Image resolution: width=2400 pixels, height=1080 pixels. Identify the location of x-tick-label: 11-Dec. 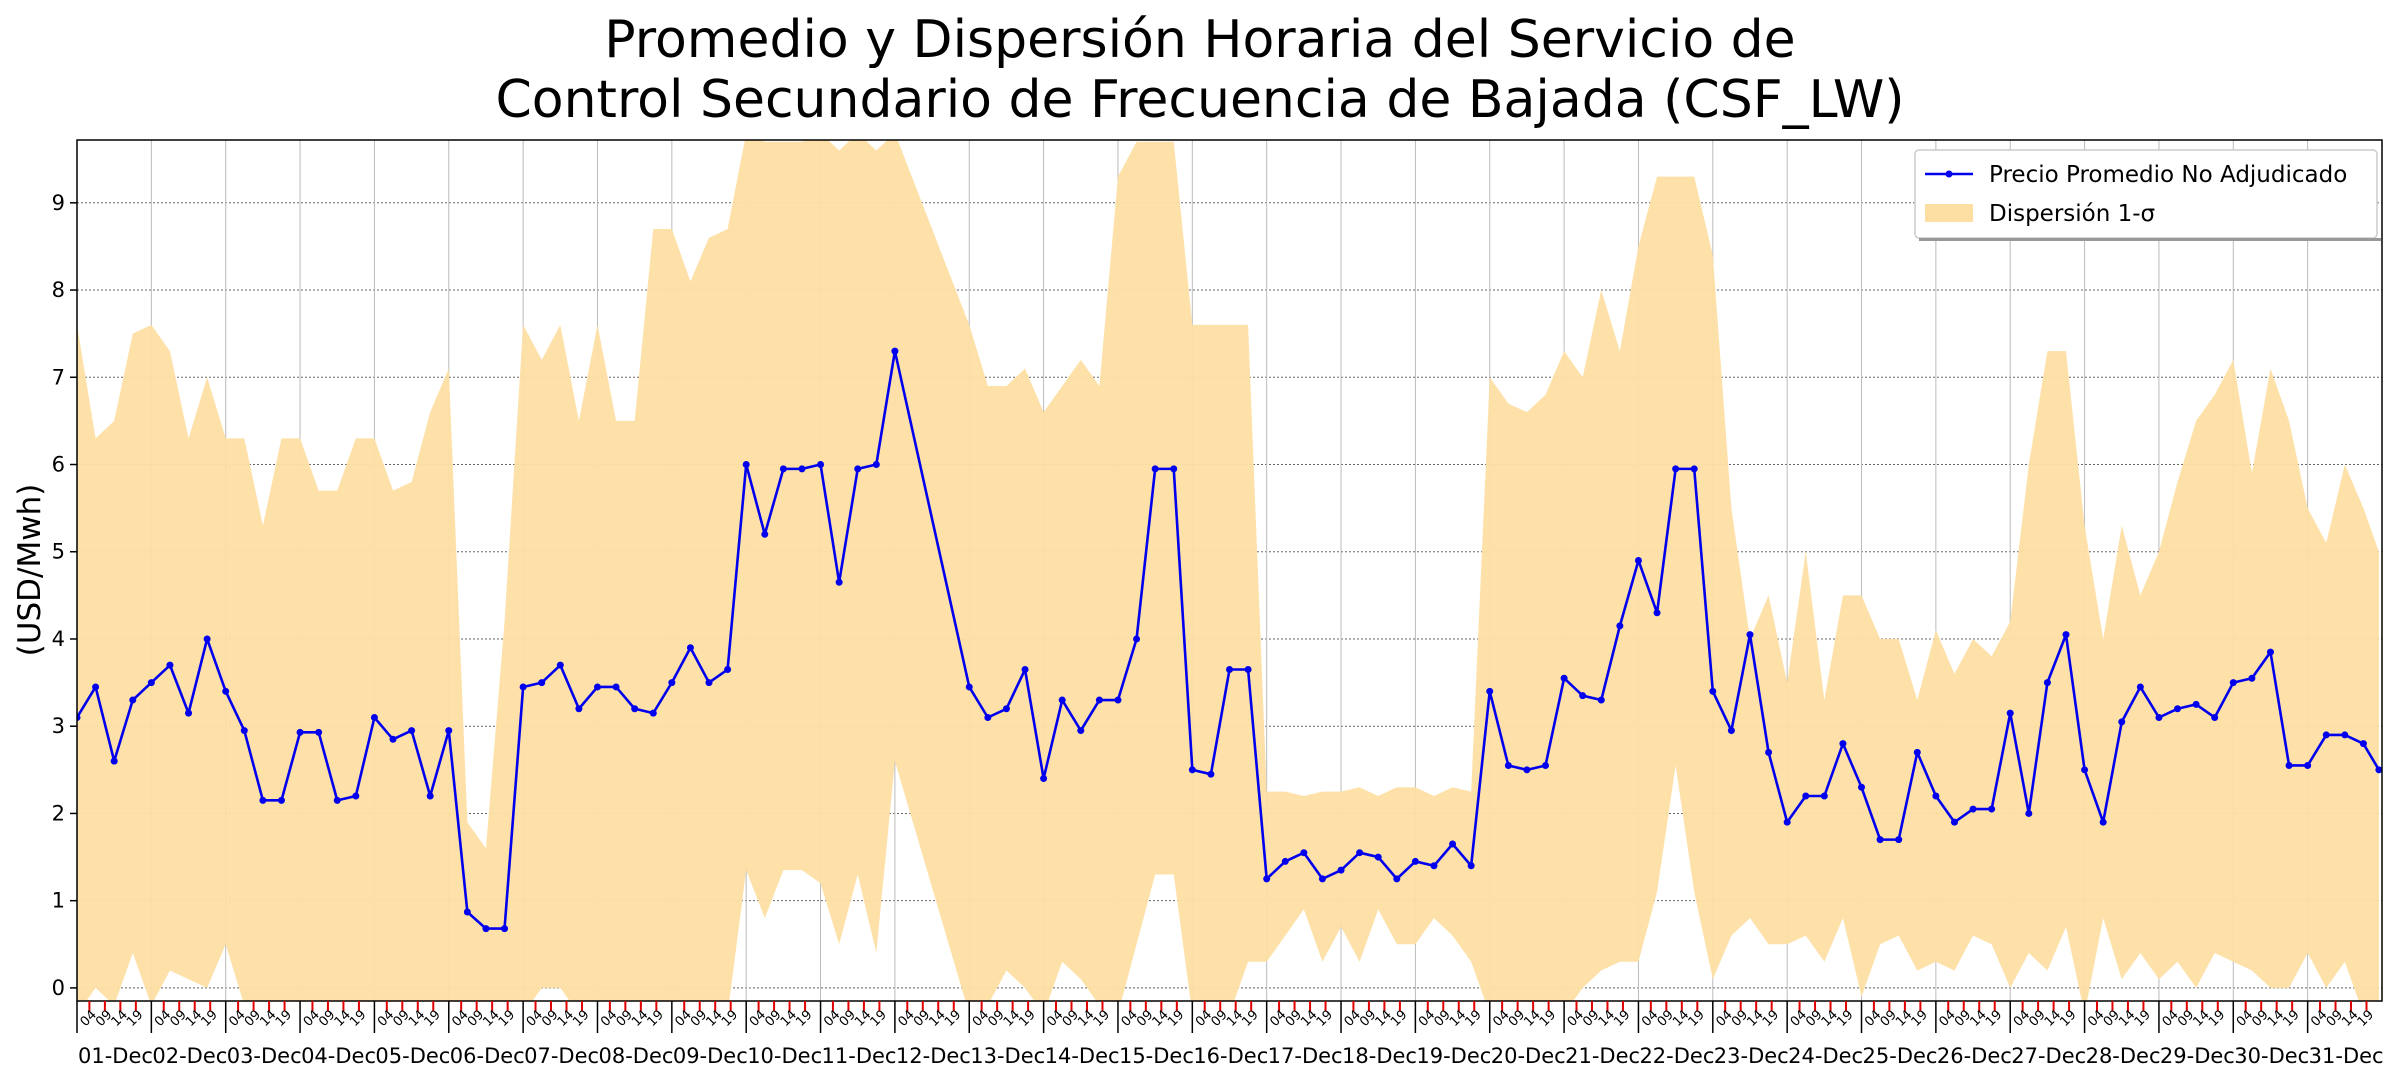
(859, 1056).